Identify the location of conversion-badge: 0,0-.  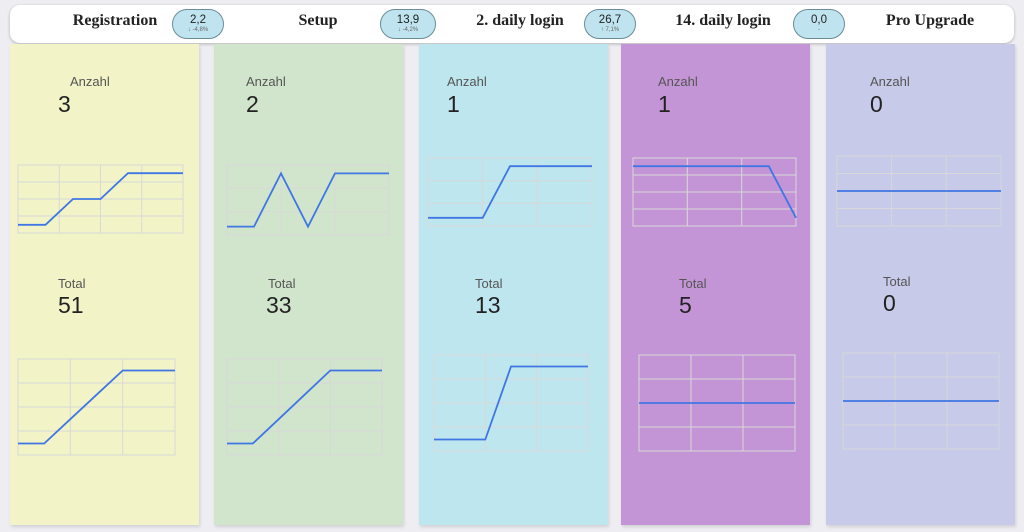
(819, 24).